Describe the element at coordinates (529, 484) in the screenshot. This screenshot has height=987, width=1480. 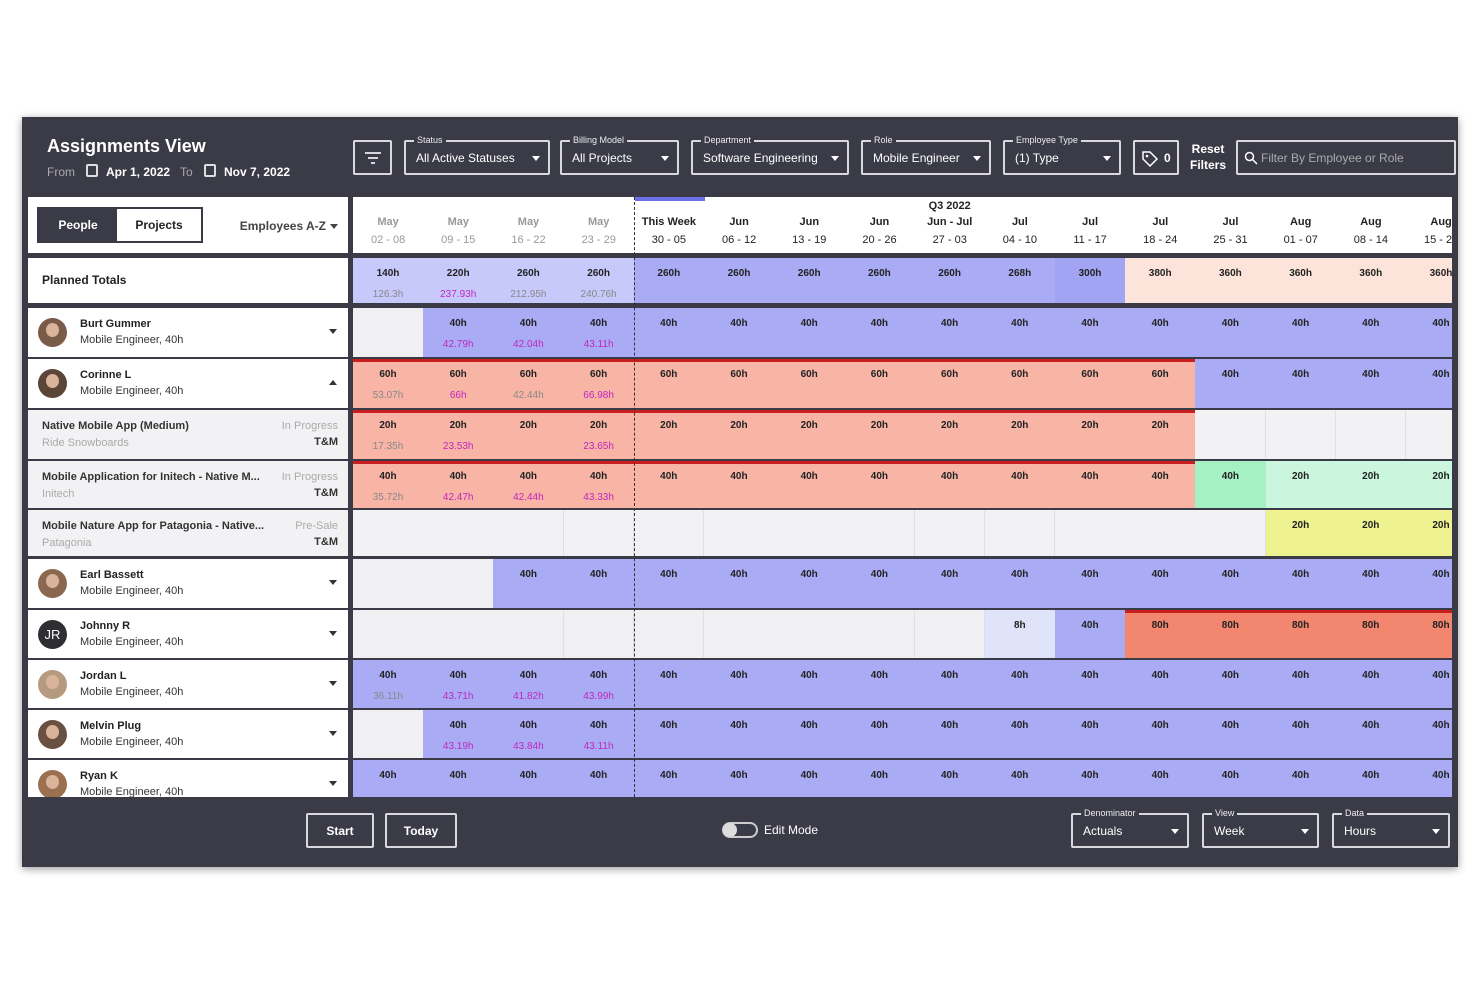
I see `schedule-cell: 40h 42.44h` at that location.